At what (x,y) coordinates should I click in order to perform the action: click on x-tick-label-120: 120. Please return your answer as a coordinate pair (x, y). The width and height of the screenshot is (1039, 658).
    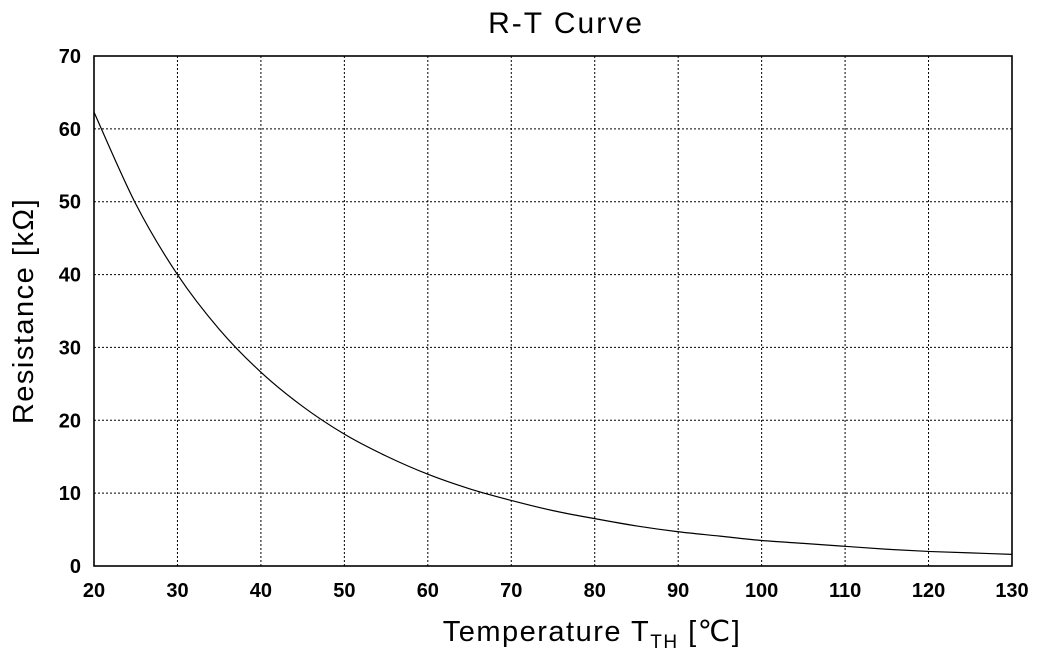
    Looking at the image, I should click on (928, 591).